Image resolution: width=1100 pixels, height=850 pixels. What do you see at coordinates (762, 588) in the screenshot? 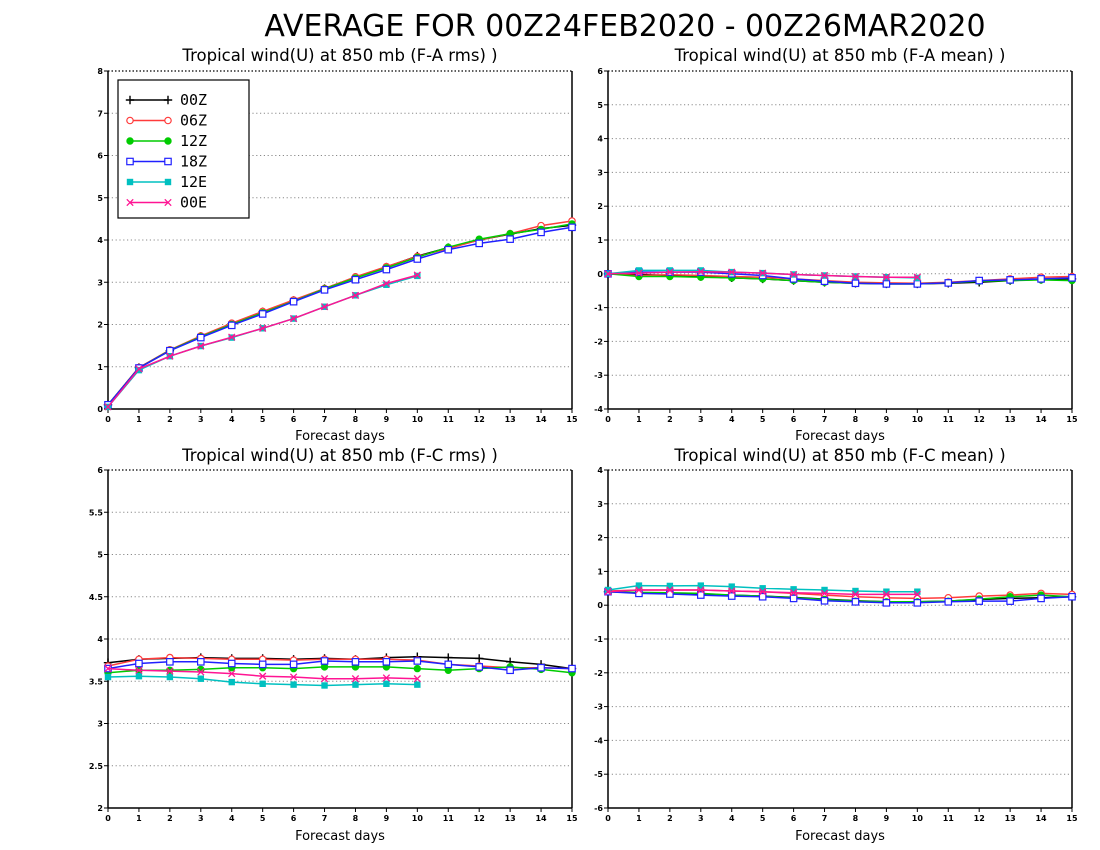
I see `series-12e` at bounding box center [762, 588].